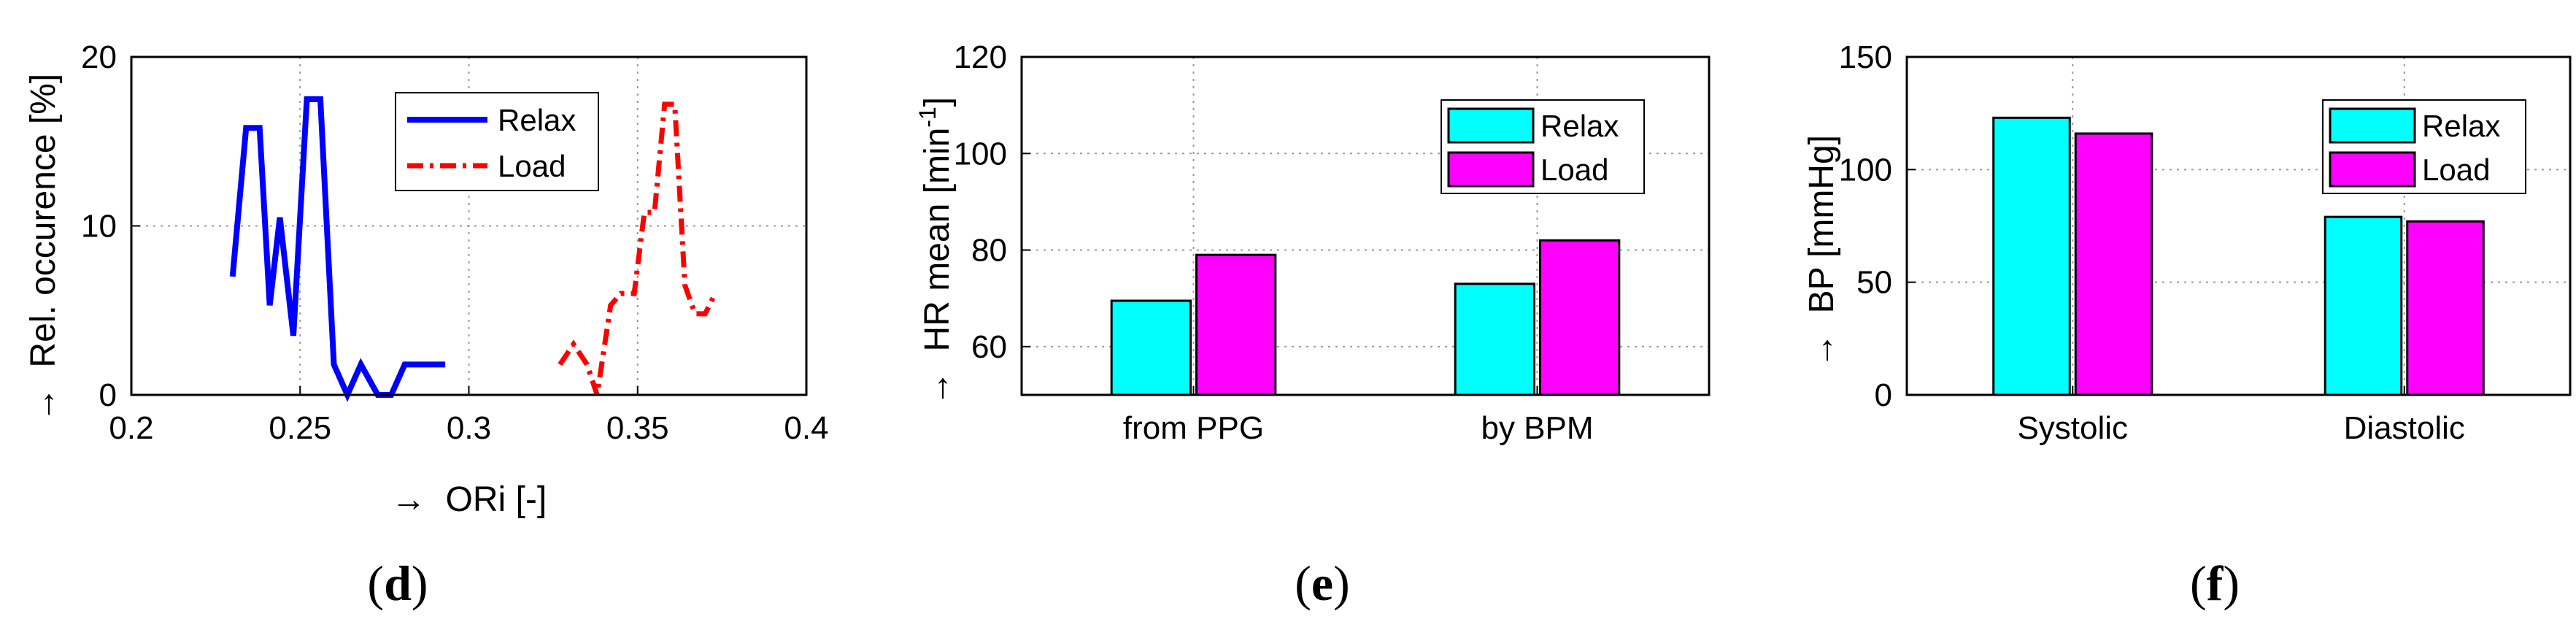 Image resolution: width=2576 pixels, height=627 pixels. I want to click on y-axis-label-exponent: -1, so click(927, 117).